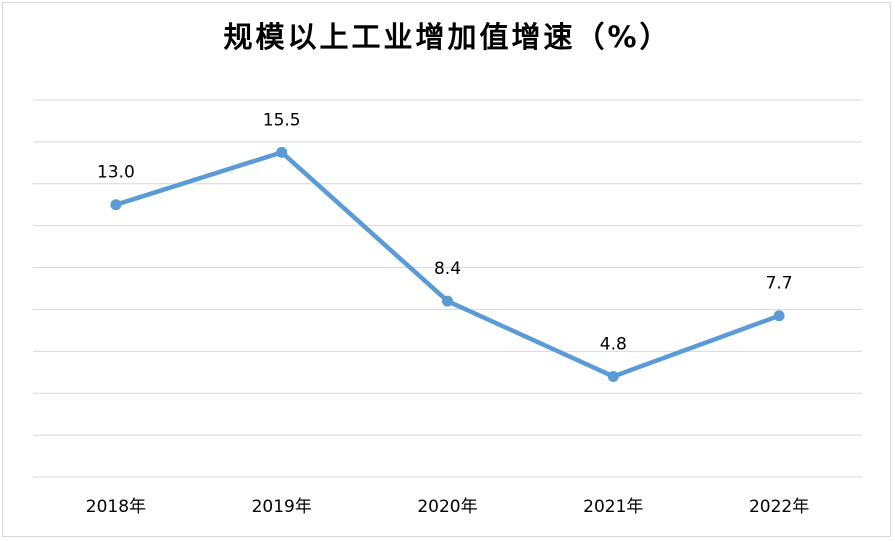 This screenshot has width=895, height=541. Describe the element at coordinates (613, 507) in the screenshot. I see `x-tick-label: 2021年` at that location.